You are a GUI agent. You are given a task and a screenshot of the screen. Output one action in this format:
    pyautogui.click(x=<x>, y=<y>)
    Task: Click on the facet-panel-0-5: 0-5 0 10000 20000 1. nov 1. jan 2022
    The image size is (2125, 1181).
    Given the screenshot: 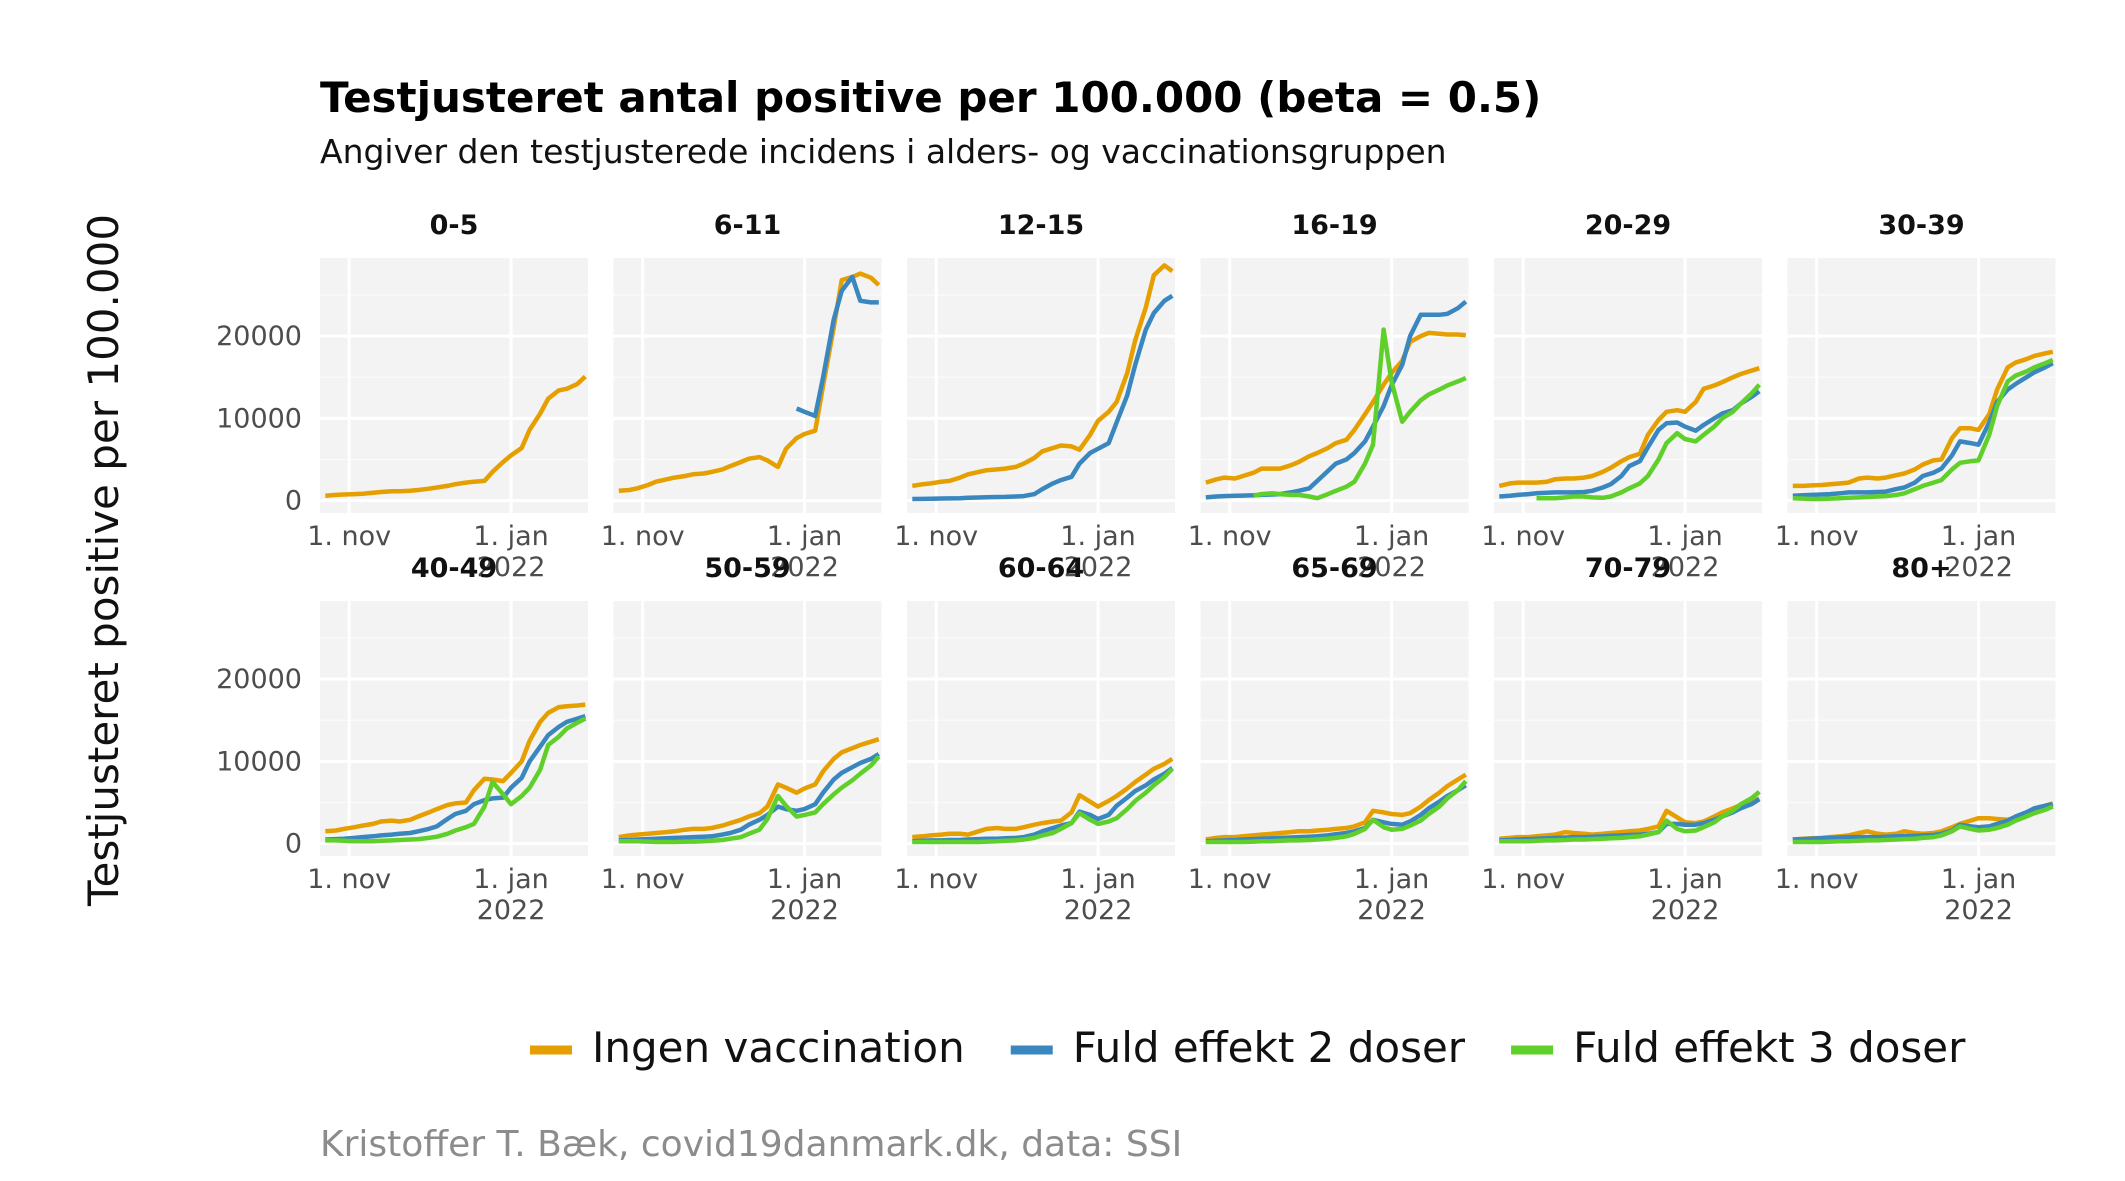 What is the action you would take?
    pyautogui.click(x=402, y=396)
    